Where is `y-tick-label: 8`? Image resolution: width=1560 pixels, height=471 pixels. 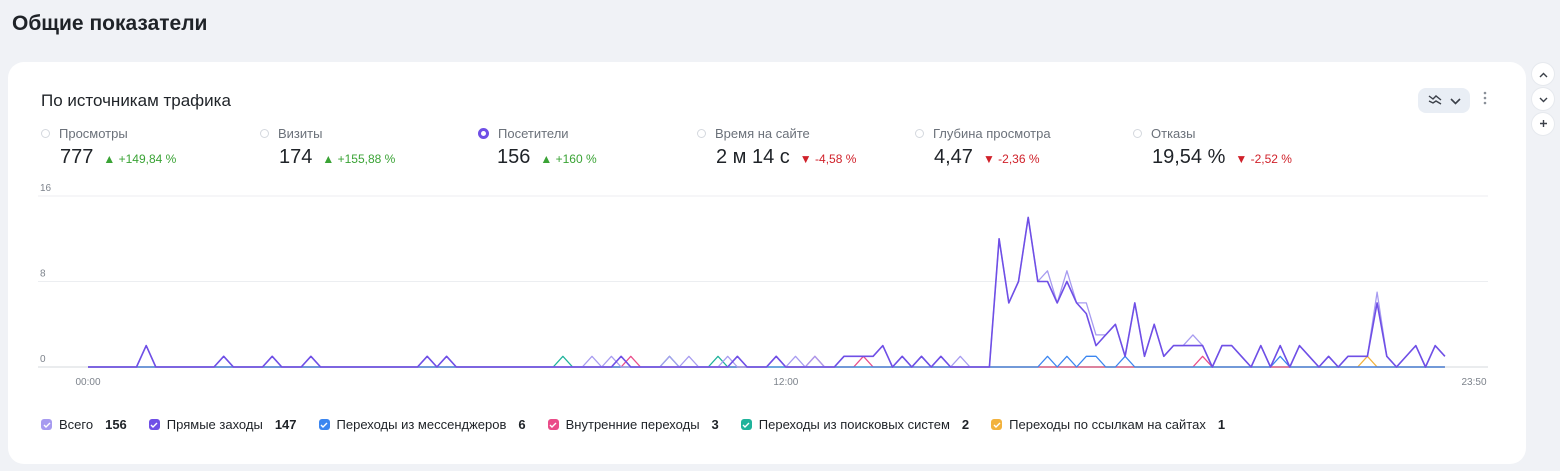 y-tick-label: 8 is located at coordinates (43, 274).